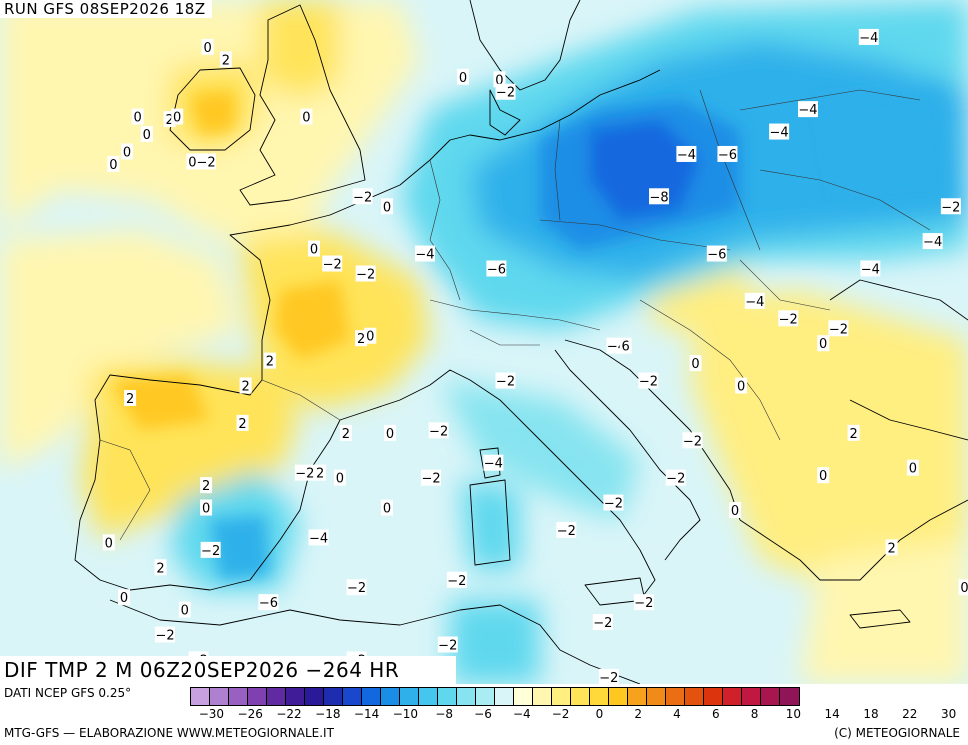 Image resolution: width=968 pixels, height=745 pixels. What do you see at coordinates (483, 714) in the screenshot?
I see `color-scale-tick-label: −6` at bounding box center [483, 714].